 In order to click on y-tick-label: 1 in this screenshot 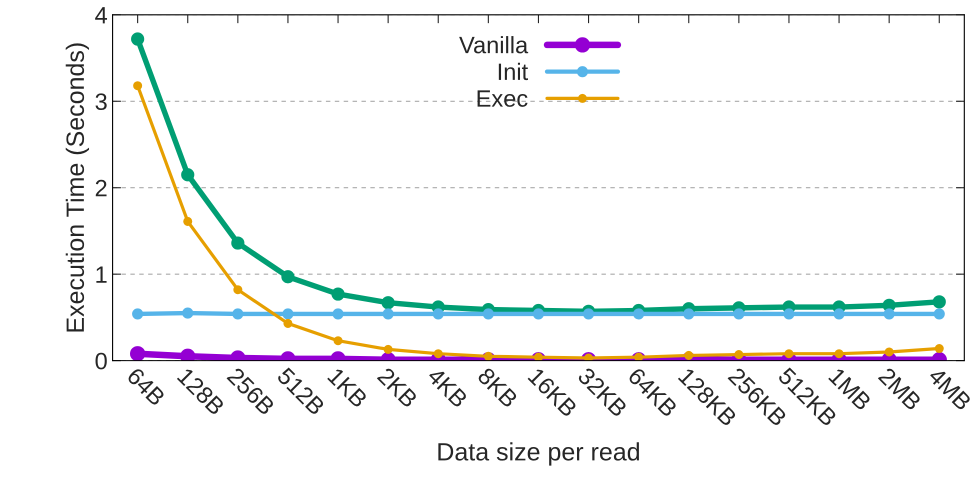, I will do `click(101, 274)`.